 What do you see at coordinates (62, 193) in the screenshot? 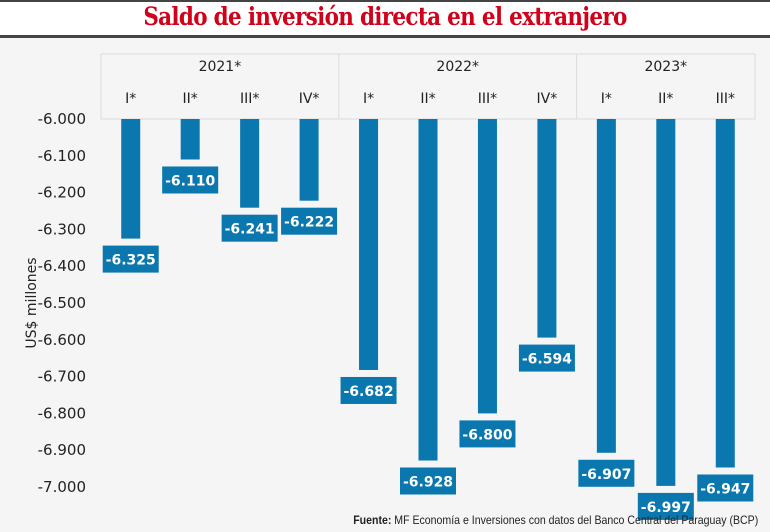
I see `y-tick-label: -6.200` at bounding box center [62, 193].